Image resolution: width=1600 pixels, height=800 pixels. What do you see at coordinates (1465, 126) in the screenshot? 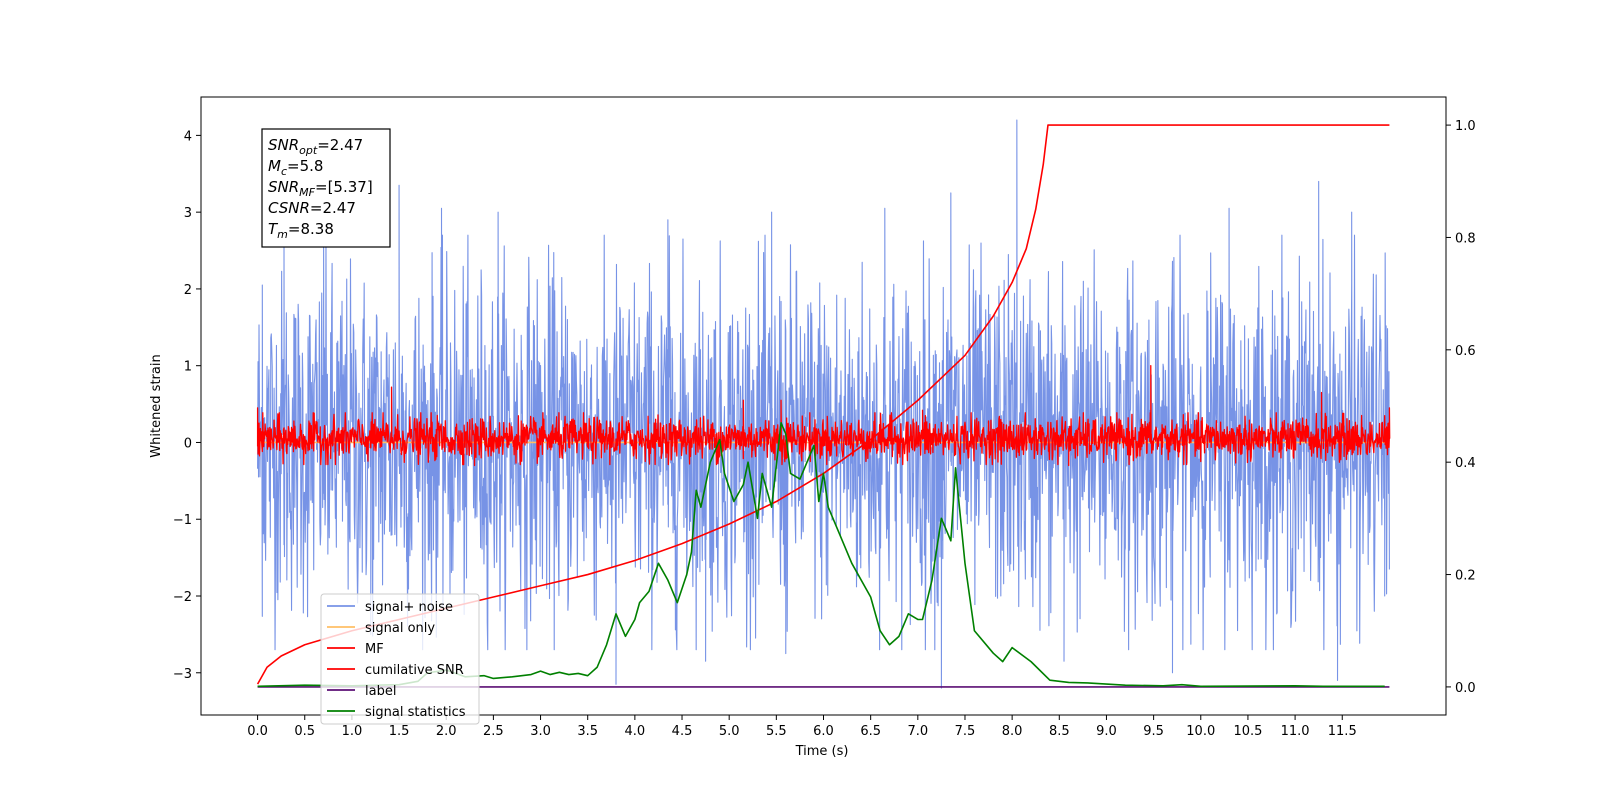
I see `y2-tick-label: 1.0` at bounding box center [1465, 126].